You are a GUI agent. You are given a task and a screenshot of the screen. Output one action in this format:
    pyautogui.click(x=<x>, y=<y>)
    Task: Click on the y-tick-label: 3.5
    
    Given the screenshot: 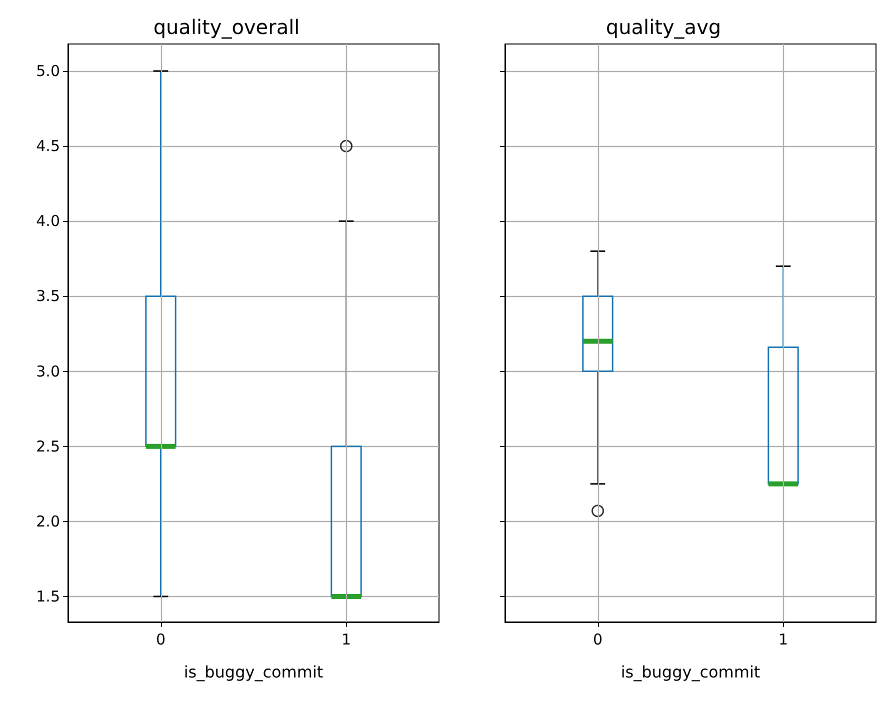 What is the action you would take?
    pyautogui.click(x=48, y=296)
    